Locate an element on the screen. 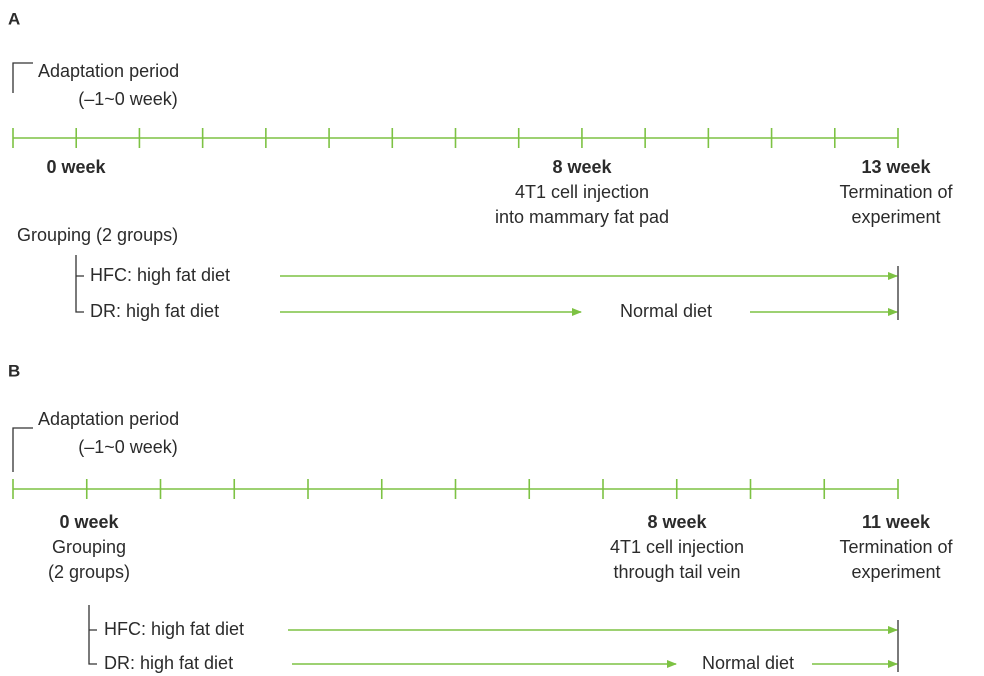  note: (2 groups) is located at coordinates (89, 572).